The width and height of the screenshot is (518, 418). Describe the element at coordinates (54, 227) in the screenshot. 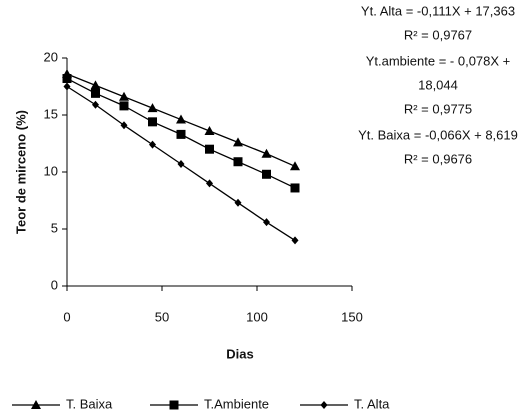

I see `y-tick-label: 5` at that location.